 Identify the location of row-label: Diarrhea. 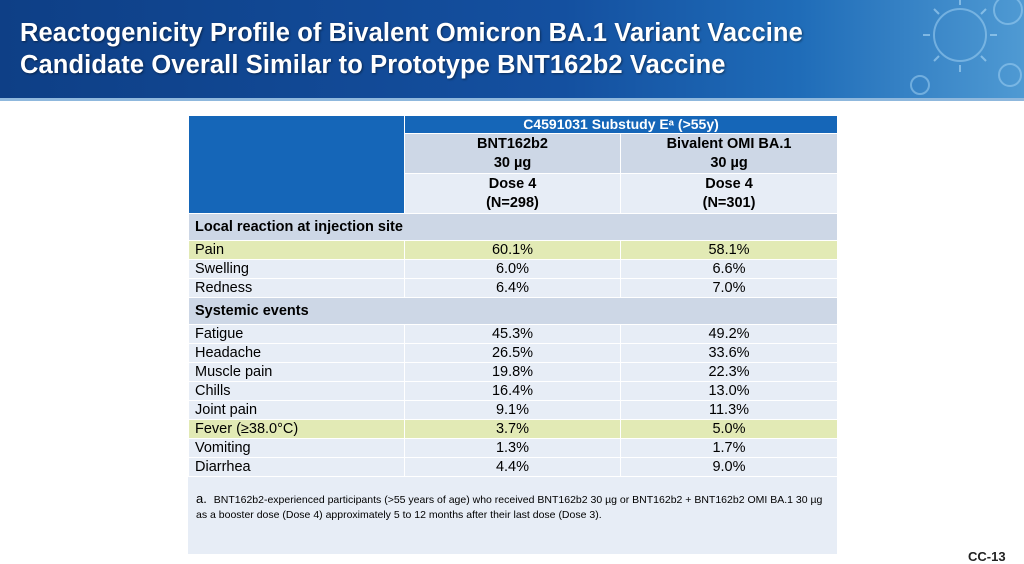
(296, 467).